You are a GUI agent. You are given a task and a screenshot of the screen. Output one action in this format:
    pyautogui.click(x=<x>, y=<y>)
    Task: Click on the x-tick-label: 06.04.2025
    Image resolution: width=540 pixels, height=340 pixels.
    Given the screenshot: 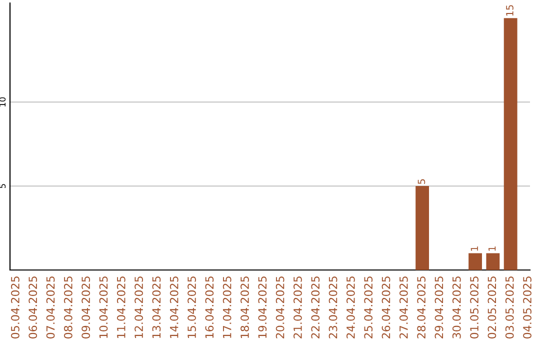 What is the action you would take?
    pyautogui.click(x=33, y=307)
    